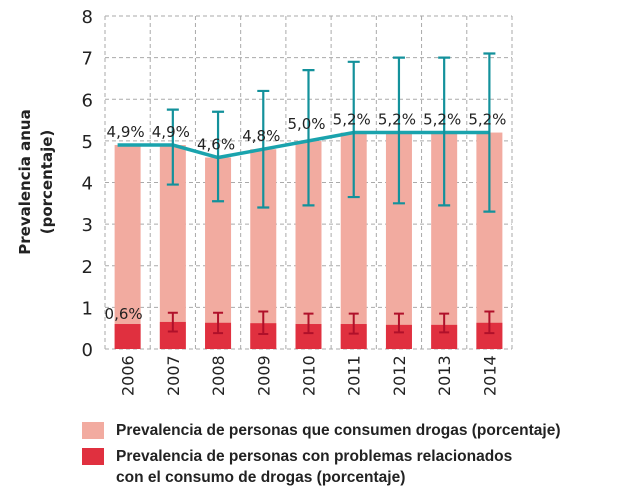 This screenshot has height=499, width=617. Describe the element at coordinates (354, 375) in the screenshot. I see `x-tick-label: 2011` at that location.